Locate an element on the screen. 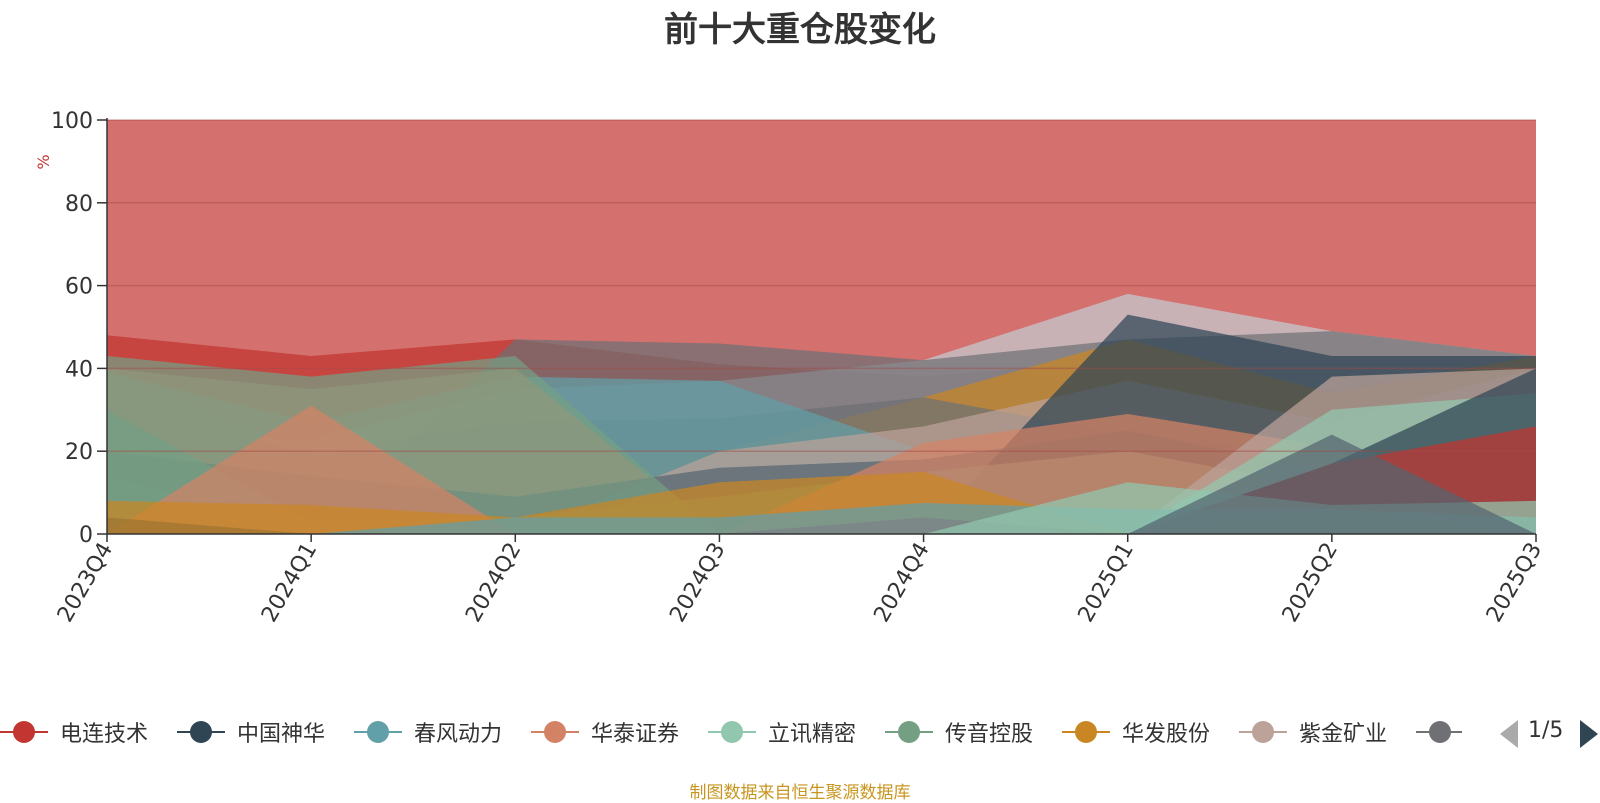 The width and height of the screenshot is (1600, 803). legend-item-华发股份: 华发股份 is located at coordinates (1136, 732).